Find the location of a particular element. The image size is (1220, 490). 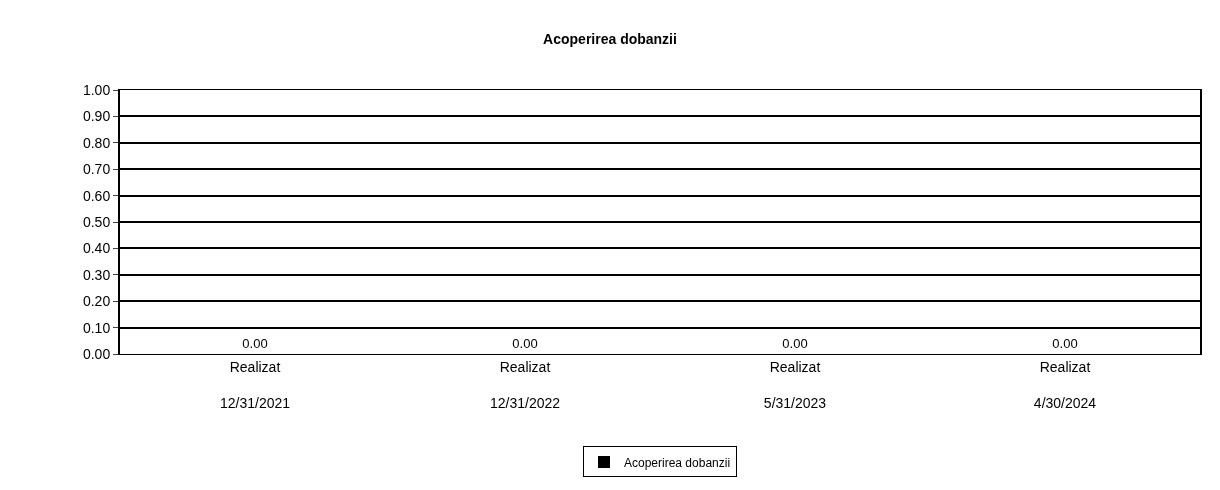

y-tick-label: 1.00 is located at coordinates (96, 89).